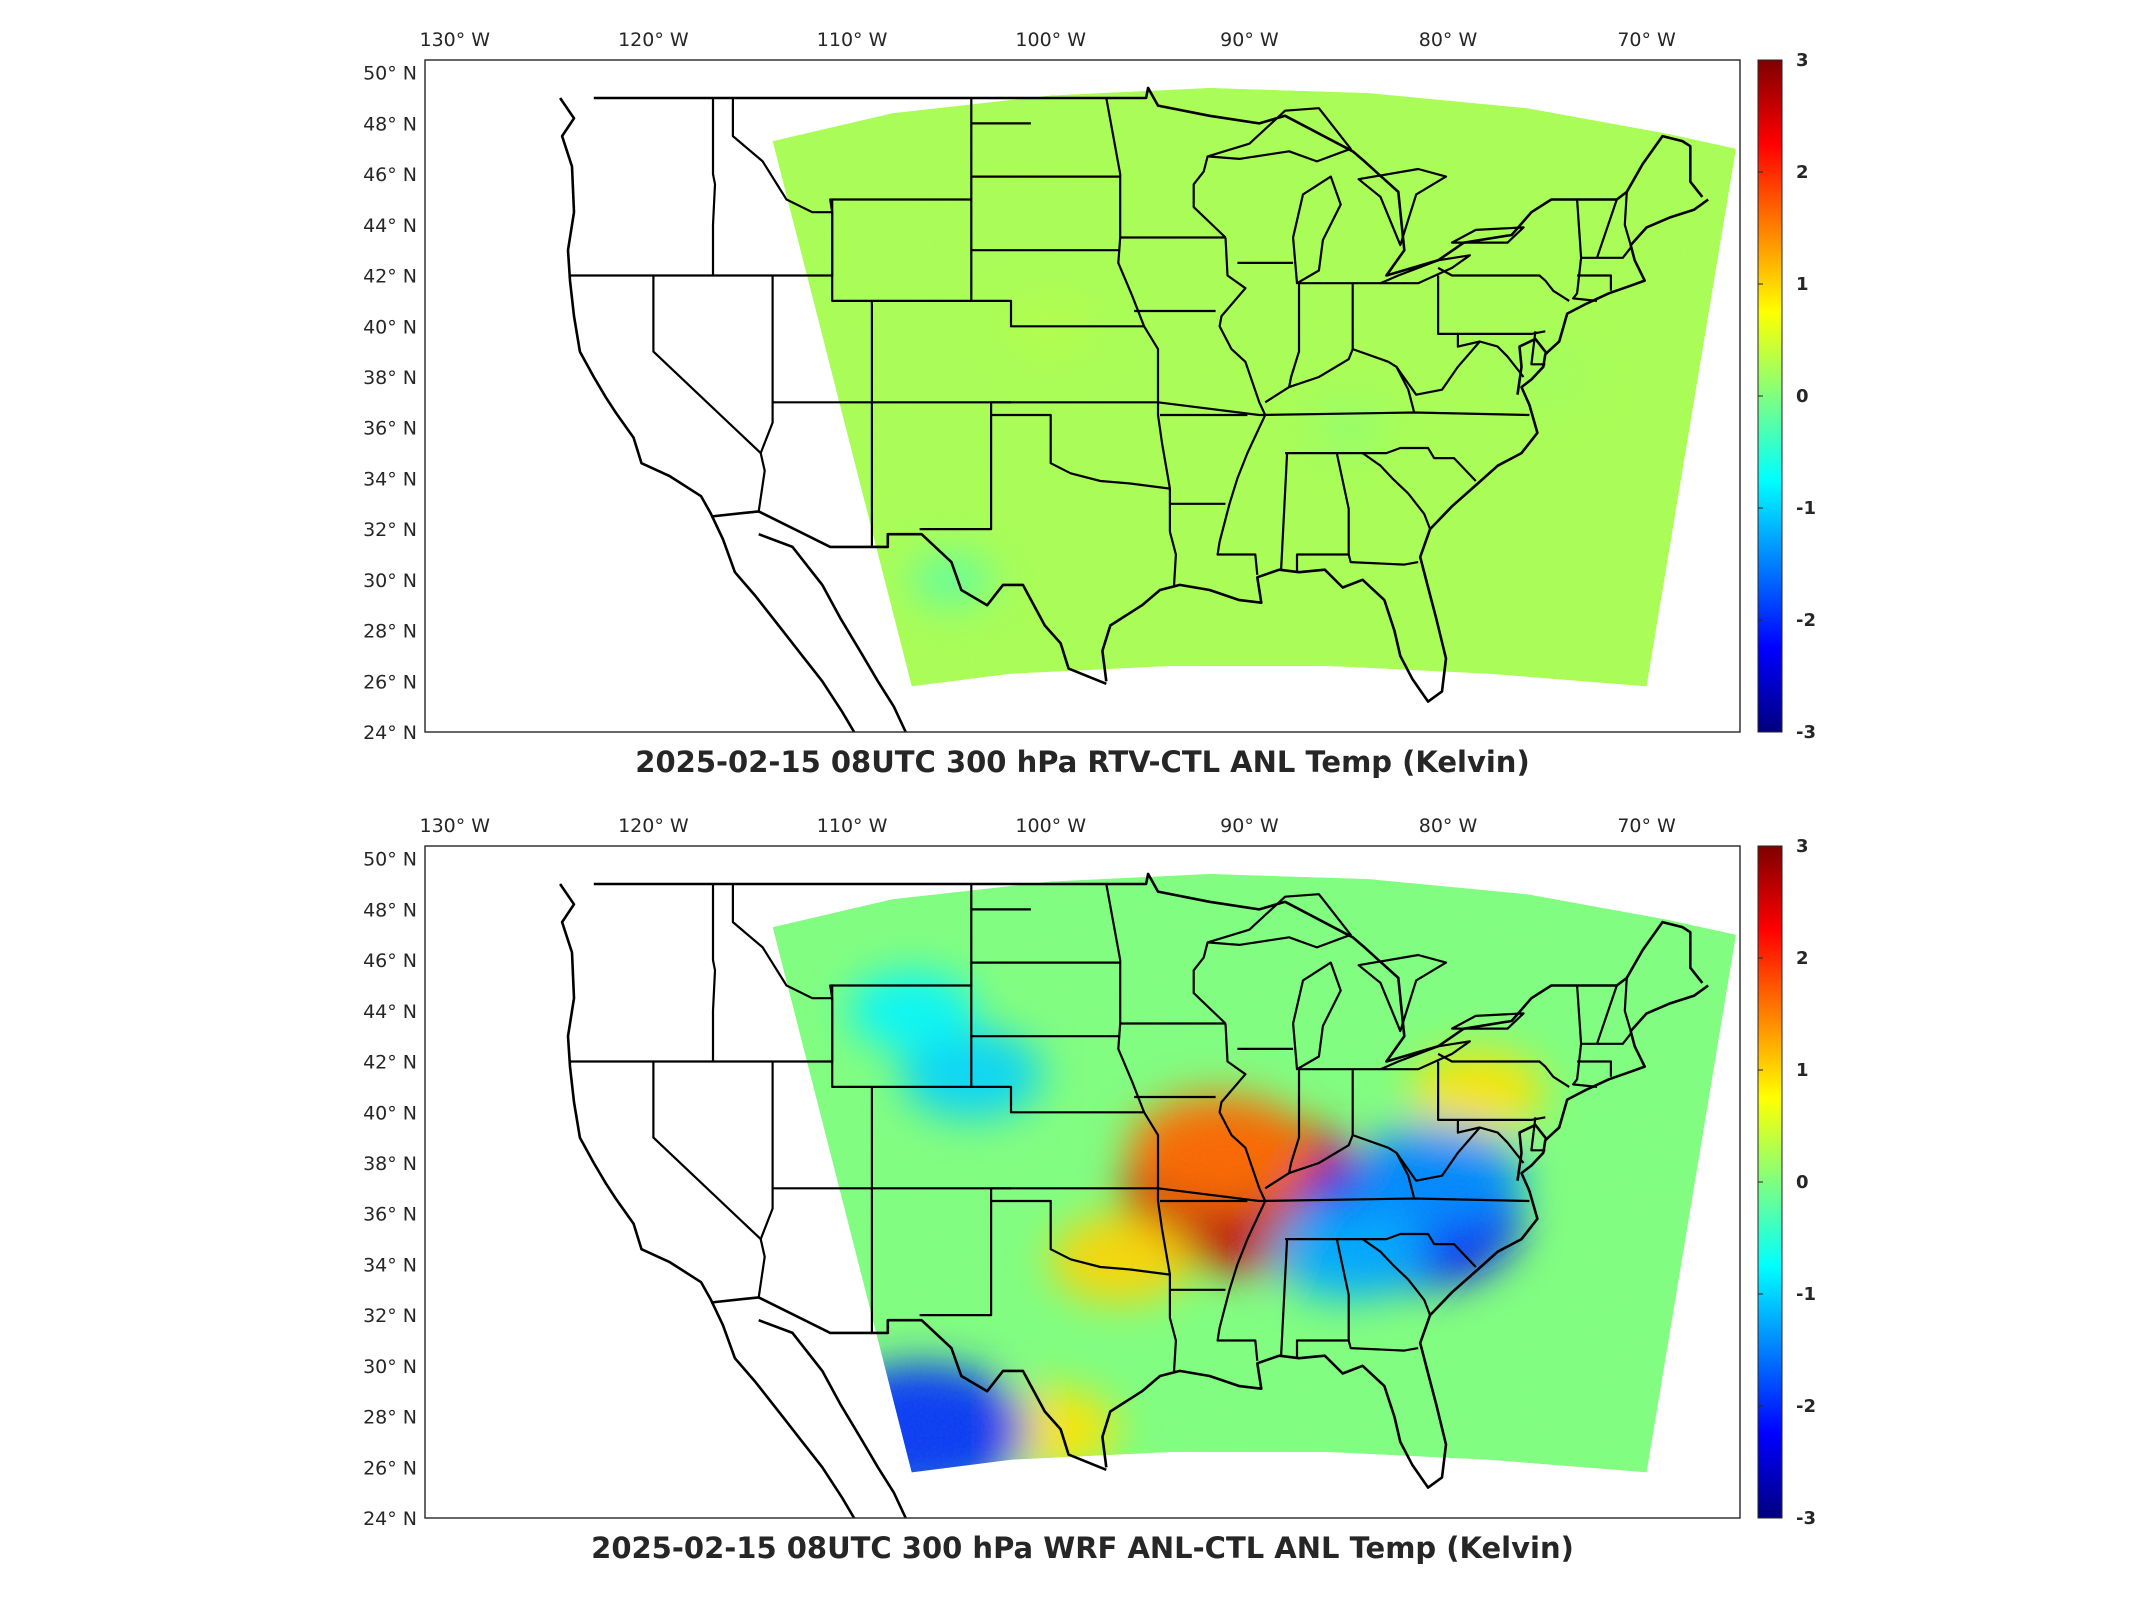 This screenshot has width=2133, height=1600. What do you see at coordinates (852, 40) in the screenshot?
I see `lon-tick-label: 110° W` at bounding box center [852, 40].